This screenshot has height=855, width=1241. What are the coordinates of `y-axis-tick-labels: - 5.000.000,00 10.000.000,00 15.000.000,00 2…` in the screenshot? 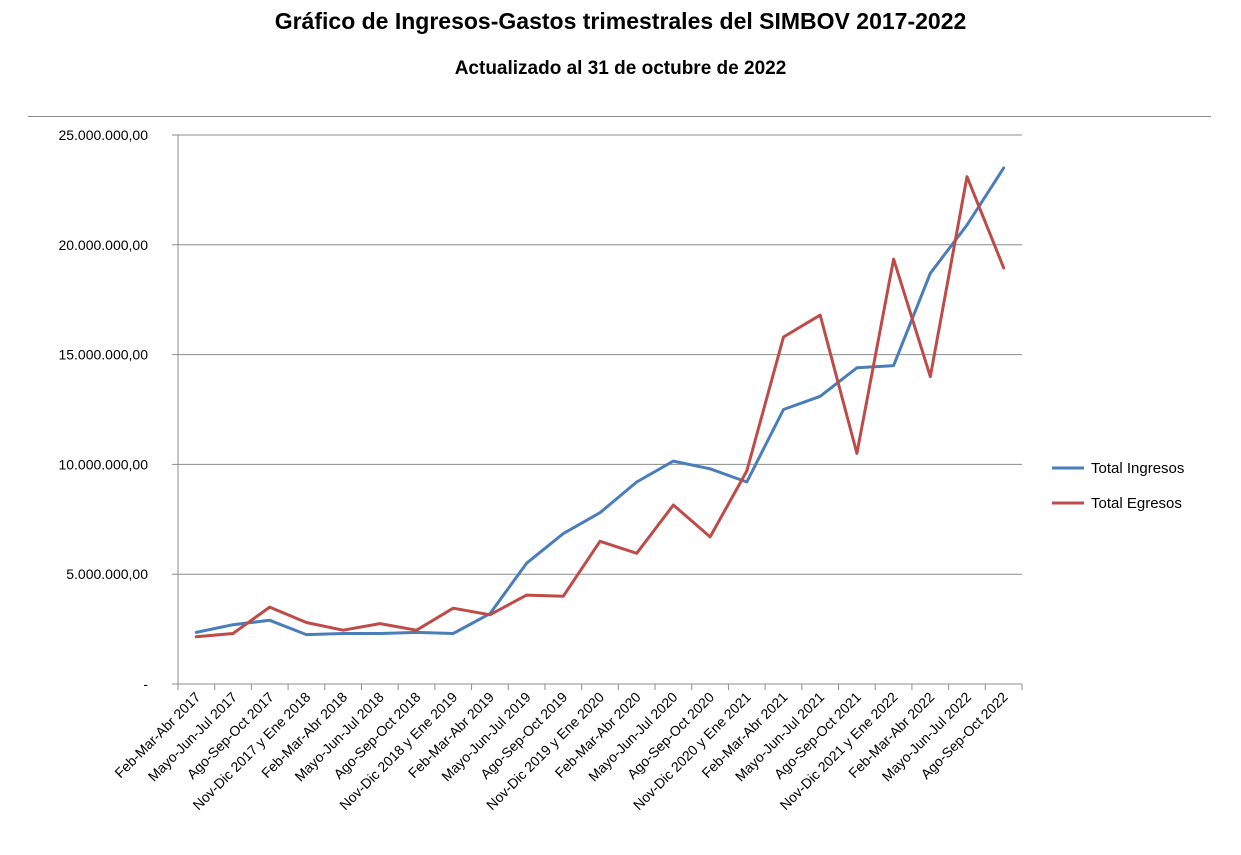 It's located at (103, 409).